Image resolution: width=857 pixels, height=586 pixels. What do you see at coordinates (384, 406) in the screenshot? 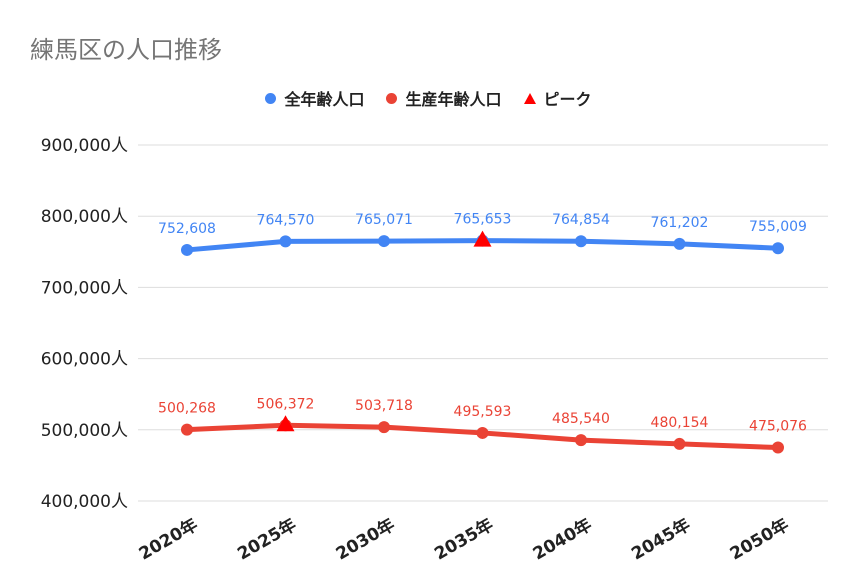
I see `data-label: 503,718` at bounding box center [384, 406].